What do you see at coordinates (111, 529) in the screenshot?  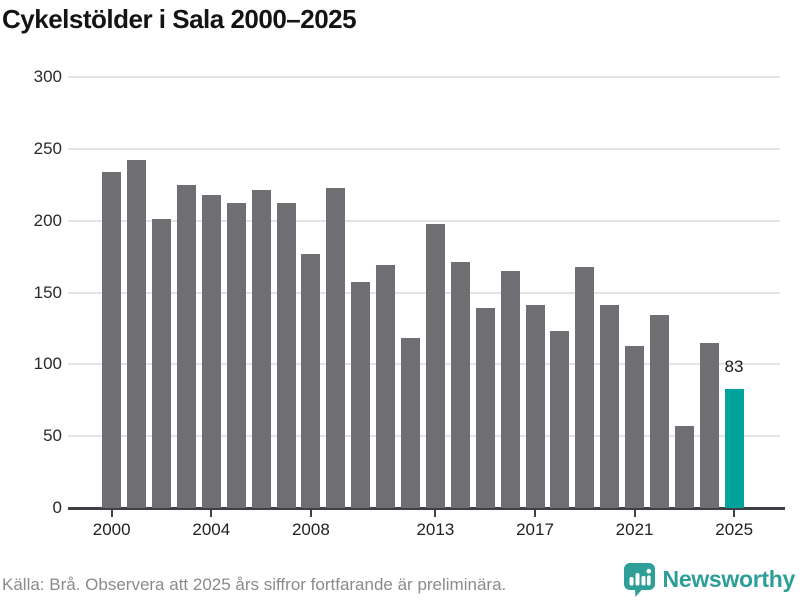 I see `x-axis-tick-label: 2000` at bounding box center [111, 529].